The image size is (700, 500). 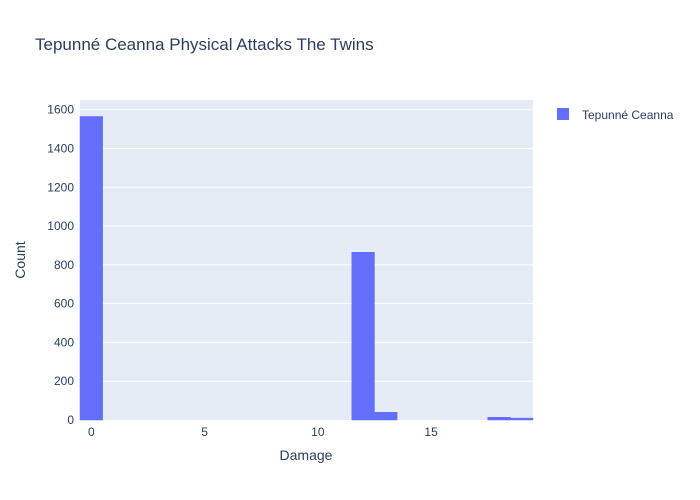 What do you see at coordinates (60, 187) in the screenshot?
I see `y-tick-label: 1200` at bounding box center [60, 187].